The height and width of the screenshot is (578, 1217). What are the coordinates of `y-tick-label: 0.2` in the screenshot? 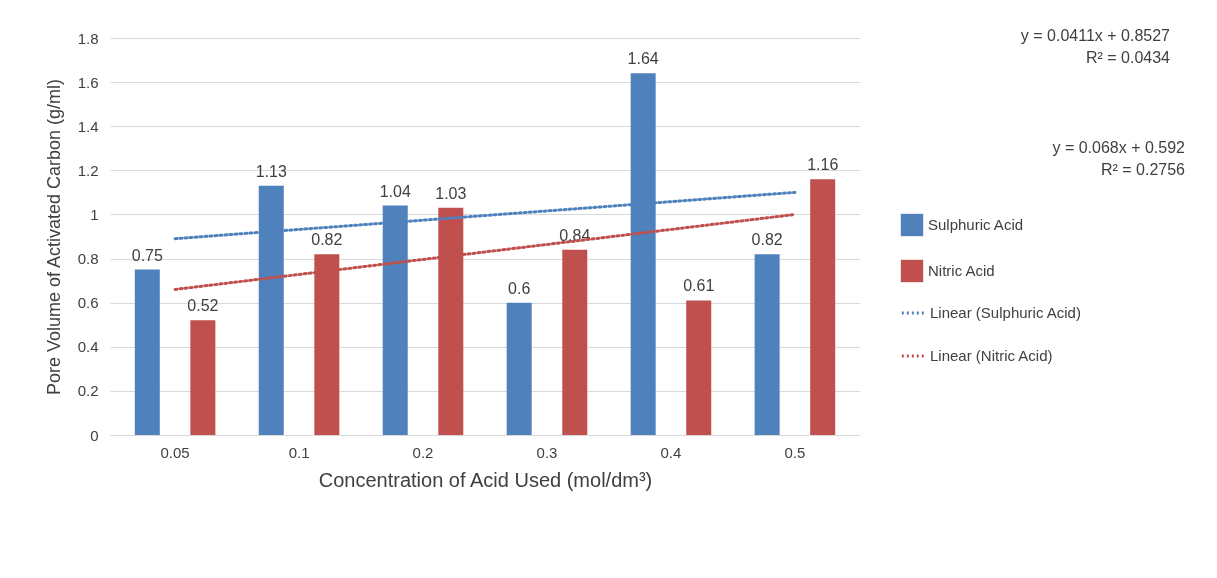 It's located at (88, 391).